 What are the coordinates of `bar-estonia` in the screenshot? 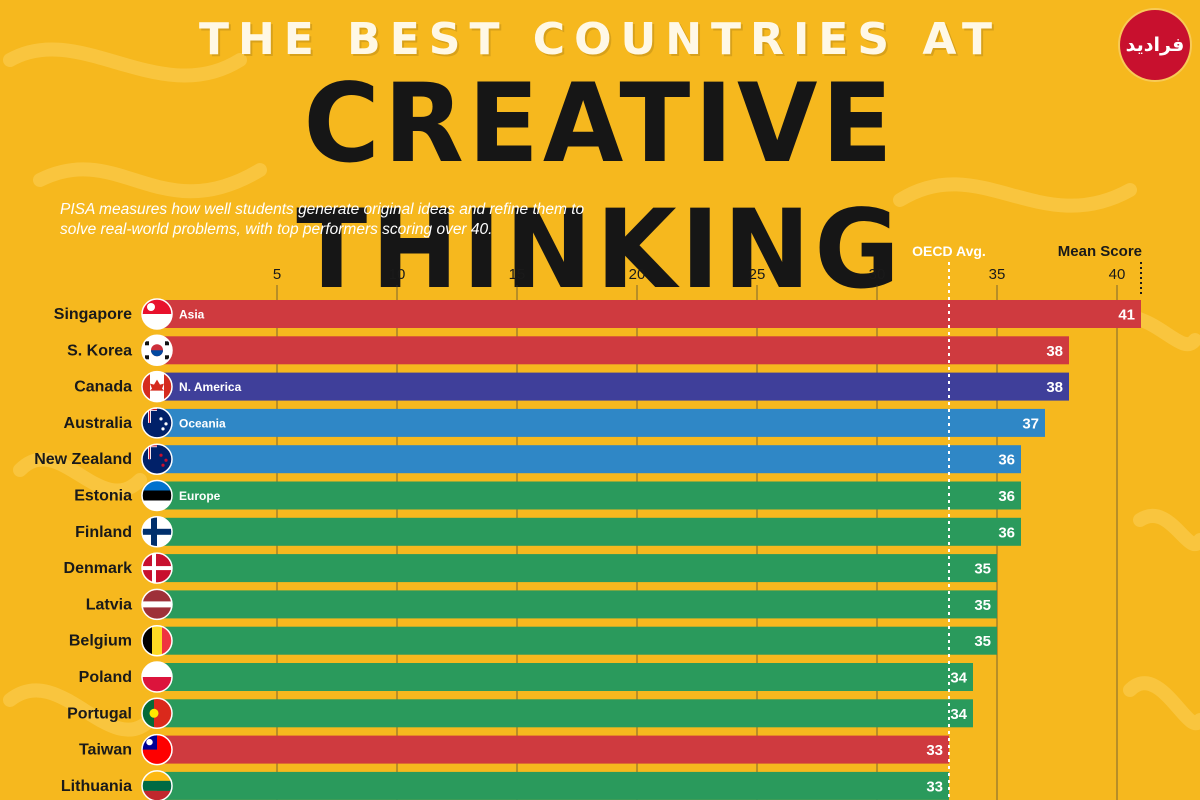 It's located at (589, 495).